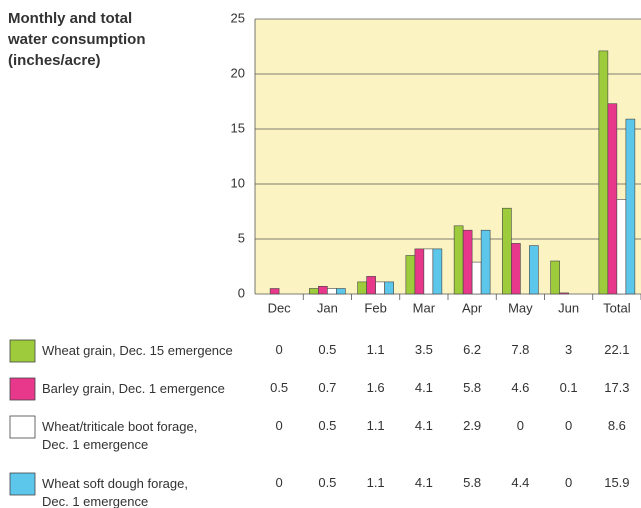 The height and width of the screenshot is (508, 641). I want to click on legend-label: Barley grain, Dec. 1 emergence, so click(133, 388).